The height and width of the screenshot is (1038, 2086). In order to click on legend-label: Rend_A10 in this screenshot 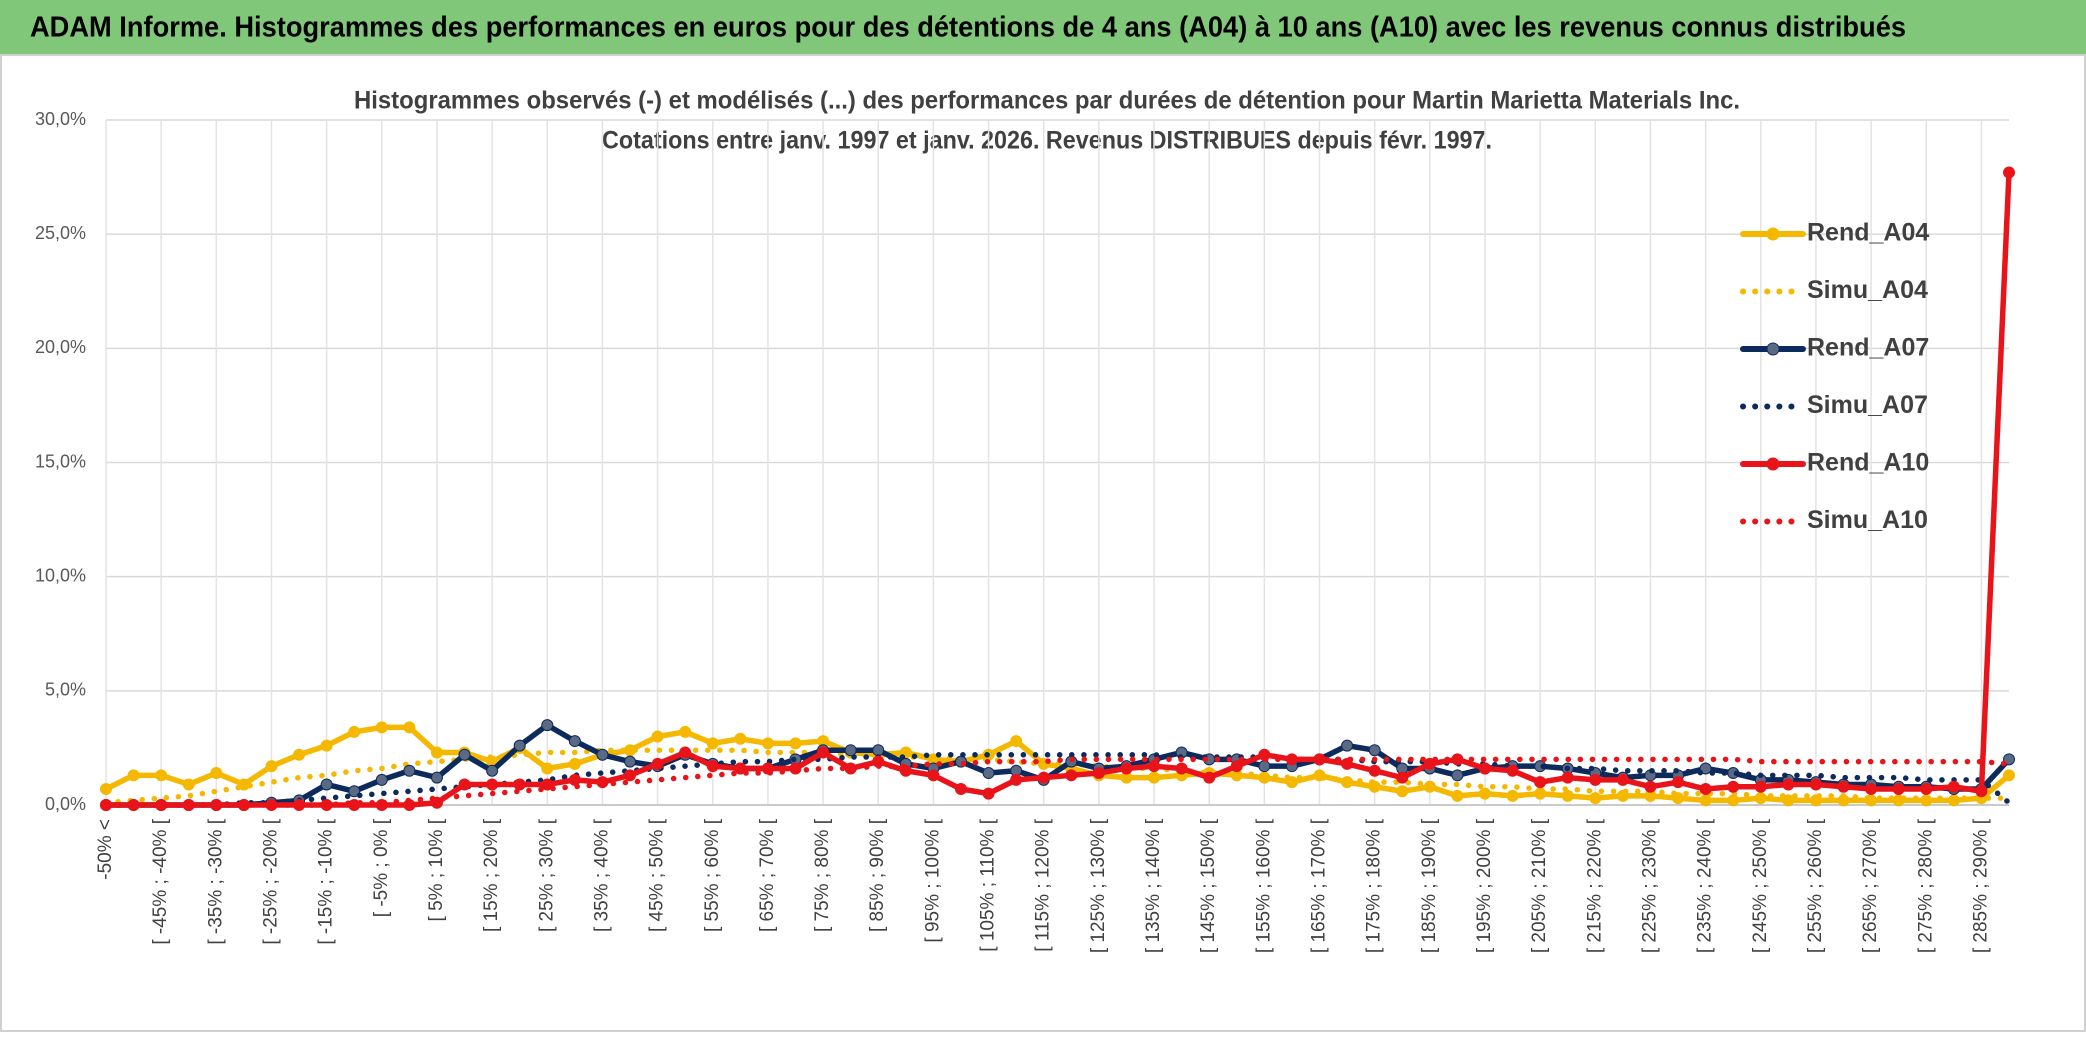, I will do `click(1868, 463)`.